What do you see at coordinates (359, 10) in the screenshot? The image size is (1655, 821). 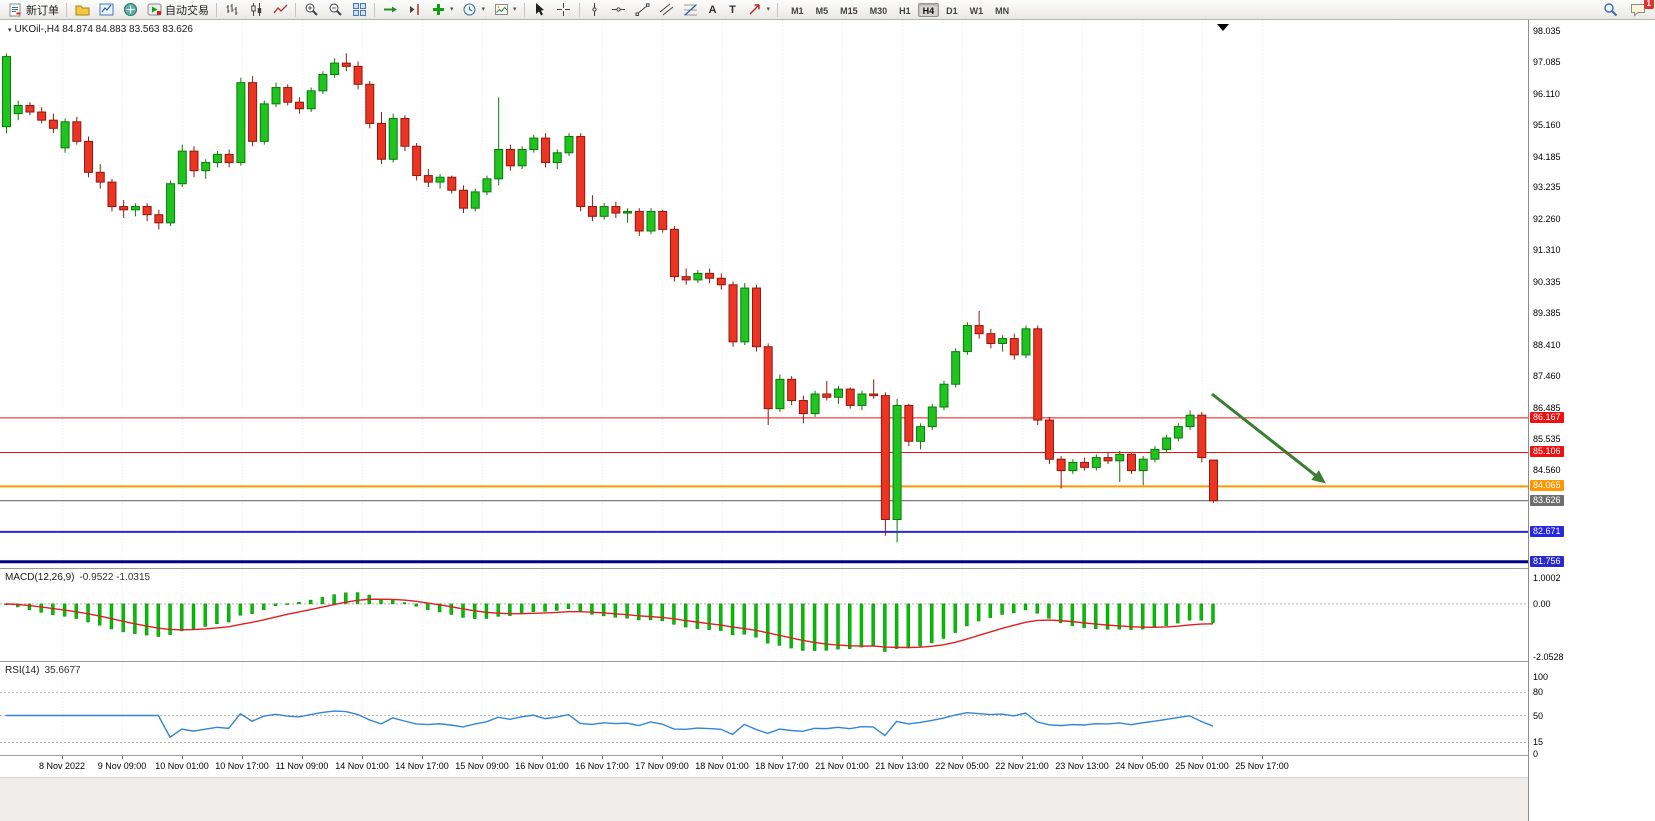 I see `tile-windows-button` at bounding box center [359, 10].